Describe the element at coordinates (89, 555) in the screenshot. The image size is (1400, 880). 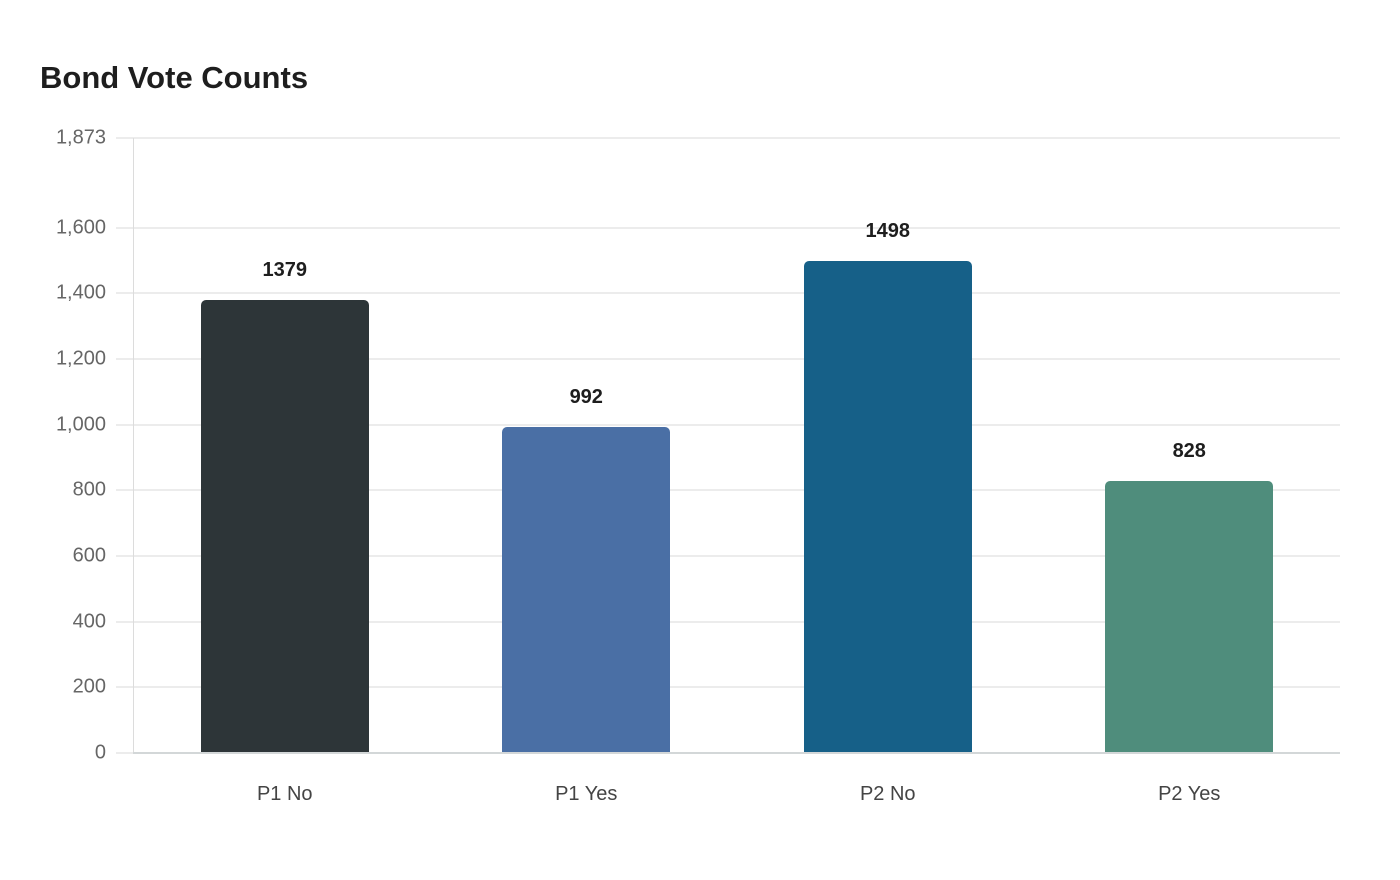
I see `y-tick-label: 600` at that location.